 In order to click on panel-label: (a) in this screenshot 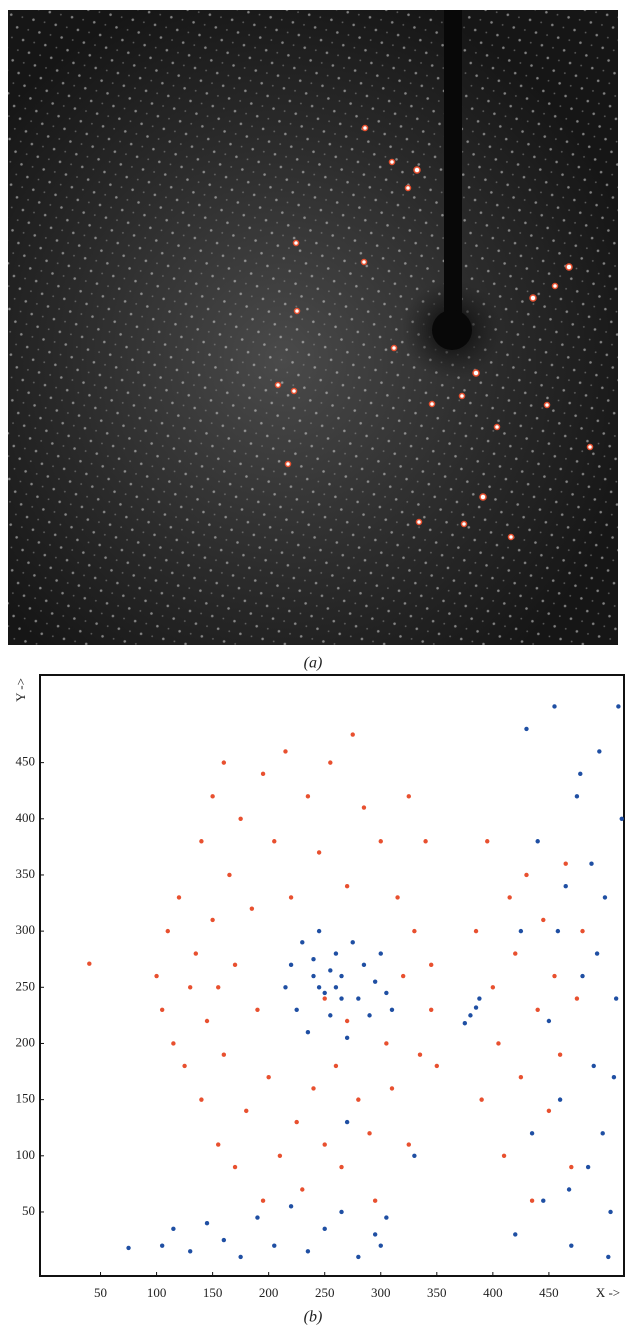, I will do `click(313, 663)`.